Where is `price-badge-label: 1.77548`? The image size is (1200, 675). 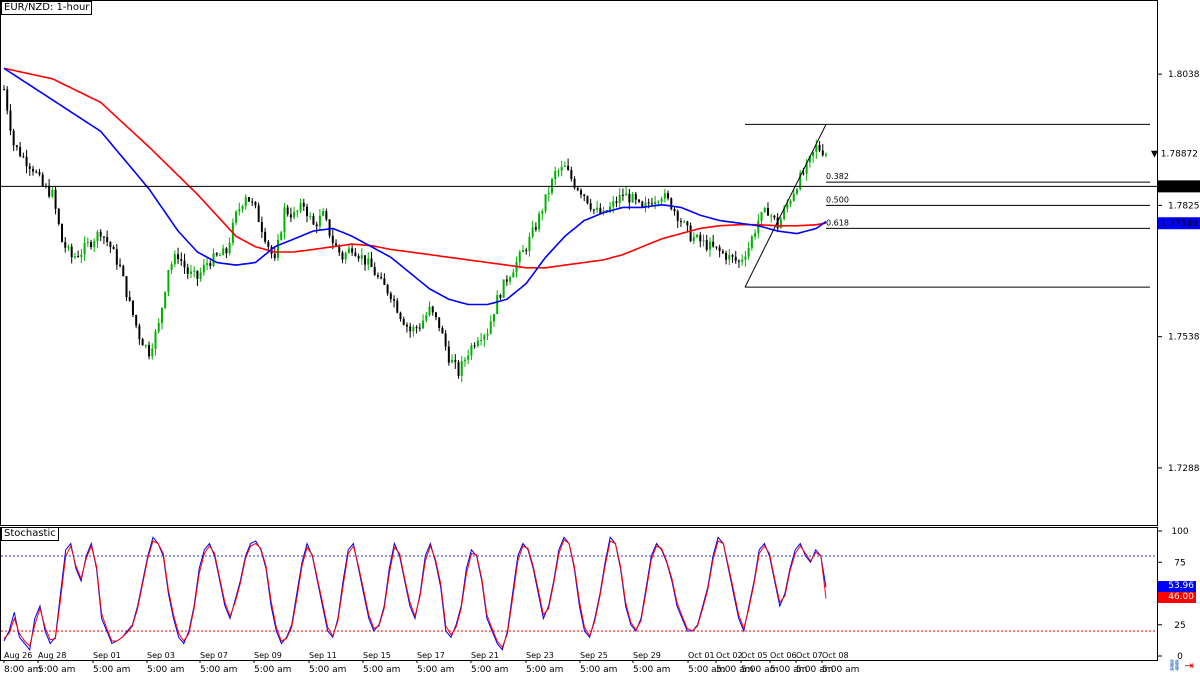 price-badge-label: 1.77548 is located at coordinates (1179, 224).